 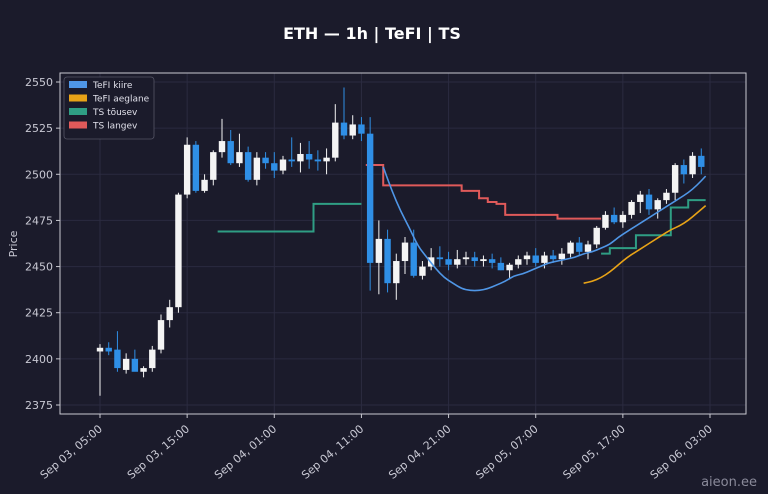 What do you see at coordinates (245, 451) in the screenshot?
I see `x-tick-label: Sep 04, 01:00` at bounding box center [245, 451].